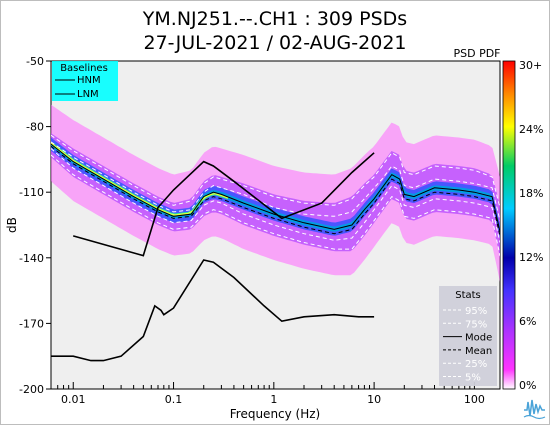  What do you see at coordinates (273, 399) in the screenshot?
I see `x-tick-label: 1` at bounding box center [273, 399].